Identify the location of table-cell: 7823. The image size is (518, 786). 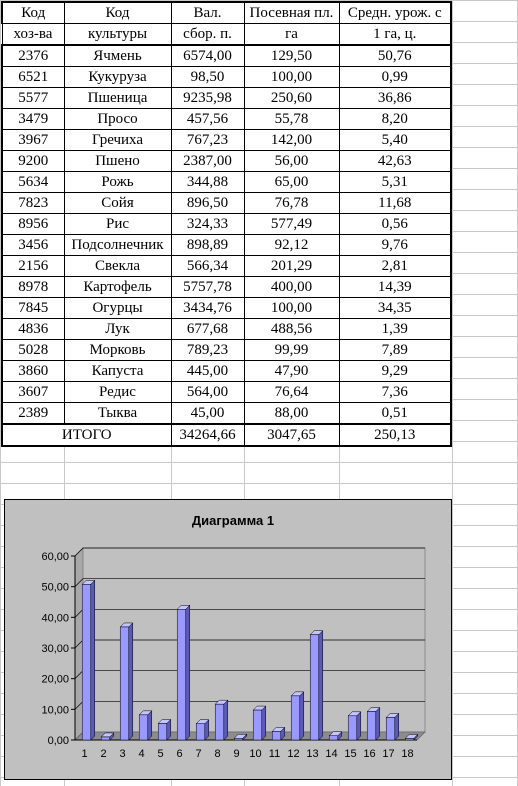
(33, 203).